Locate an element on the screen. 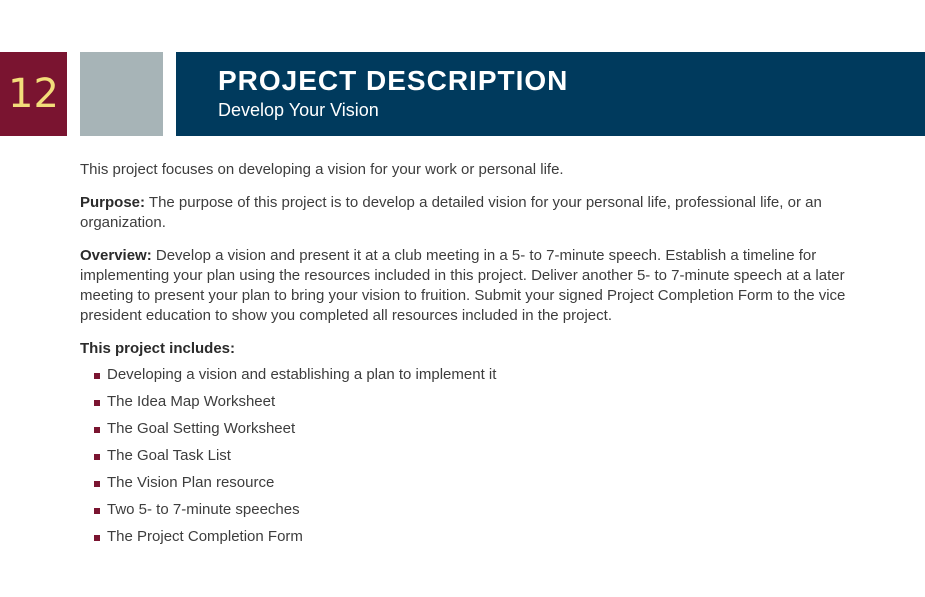 Image resolution: width=925 pixels, height=597 pixels. overview-label: Overview: is located at coordinates (116, 255).